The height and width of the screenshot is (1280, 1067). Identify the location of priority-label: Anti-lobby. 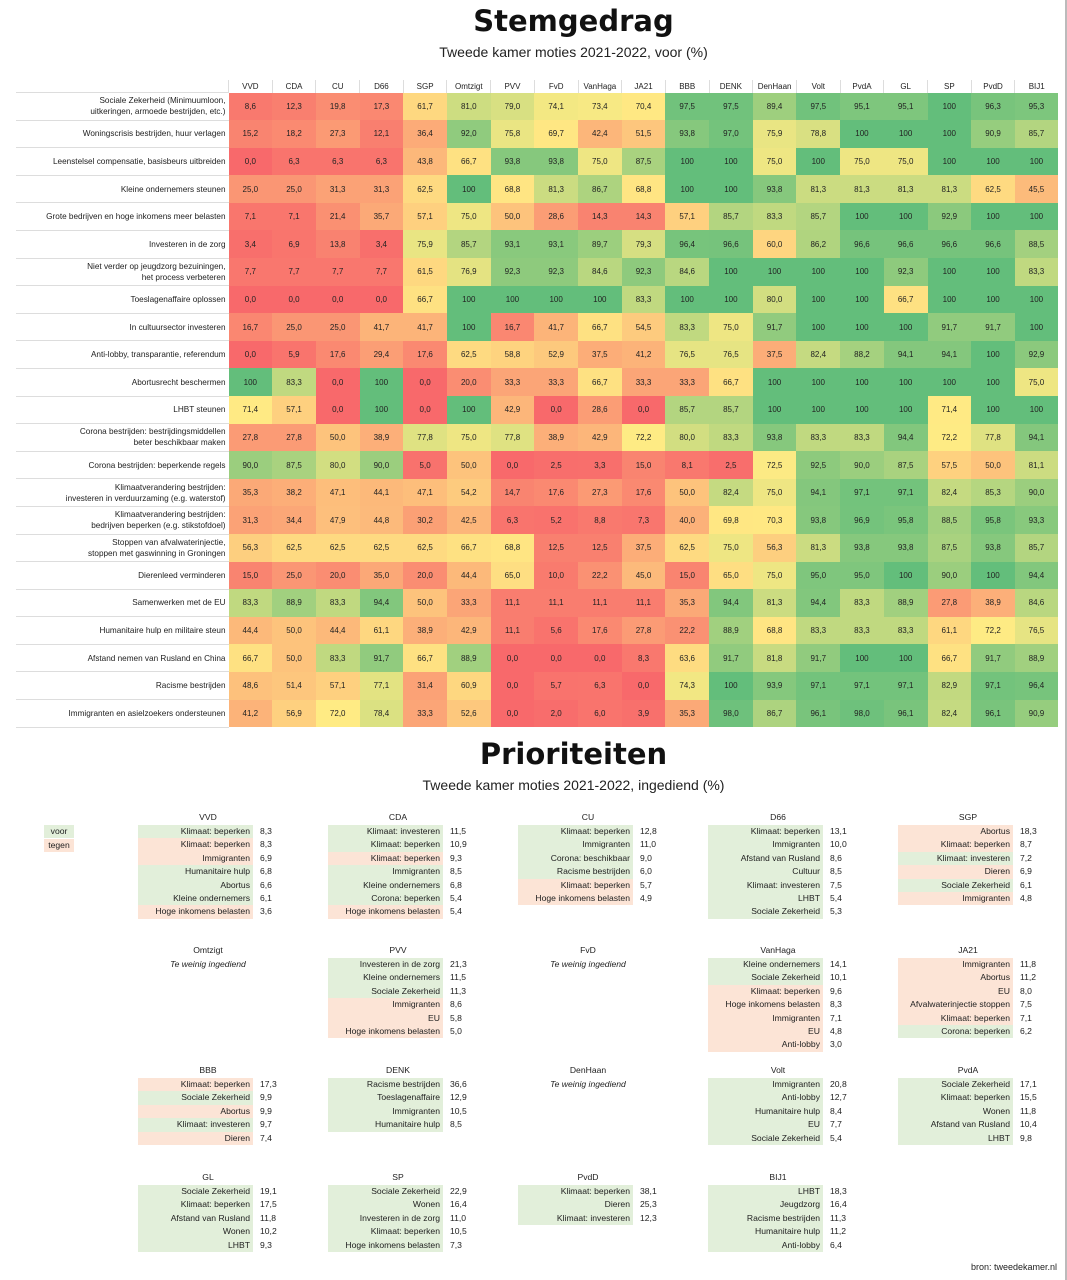
(765, 1045).